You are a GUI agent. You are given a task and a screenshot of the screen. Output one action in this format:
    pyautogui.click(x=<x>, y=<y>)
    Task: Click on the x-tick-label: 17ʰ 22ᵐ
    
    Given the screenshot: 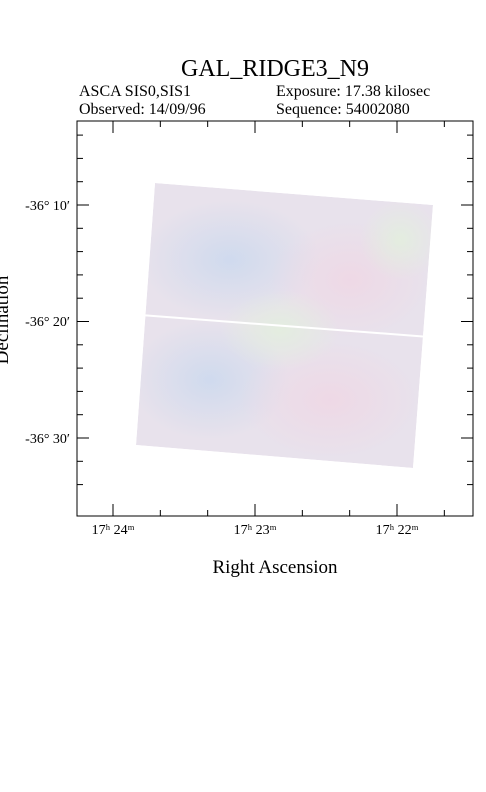 What is the action you would take?
    pyautogui.click(x=397, y=530)
    